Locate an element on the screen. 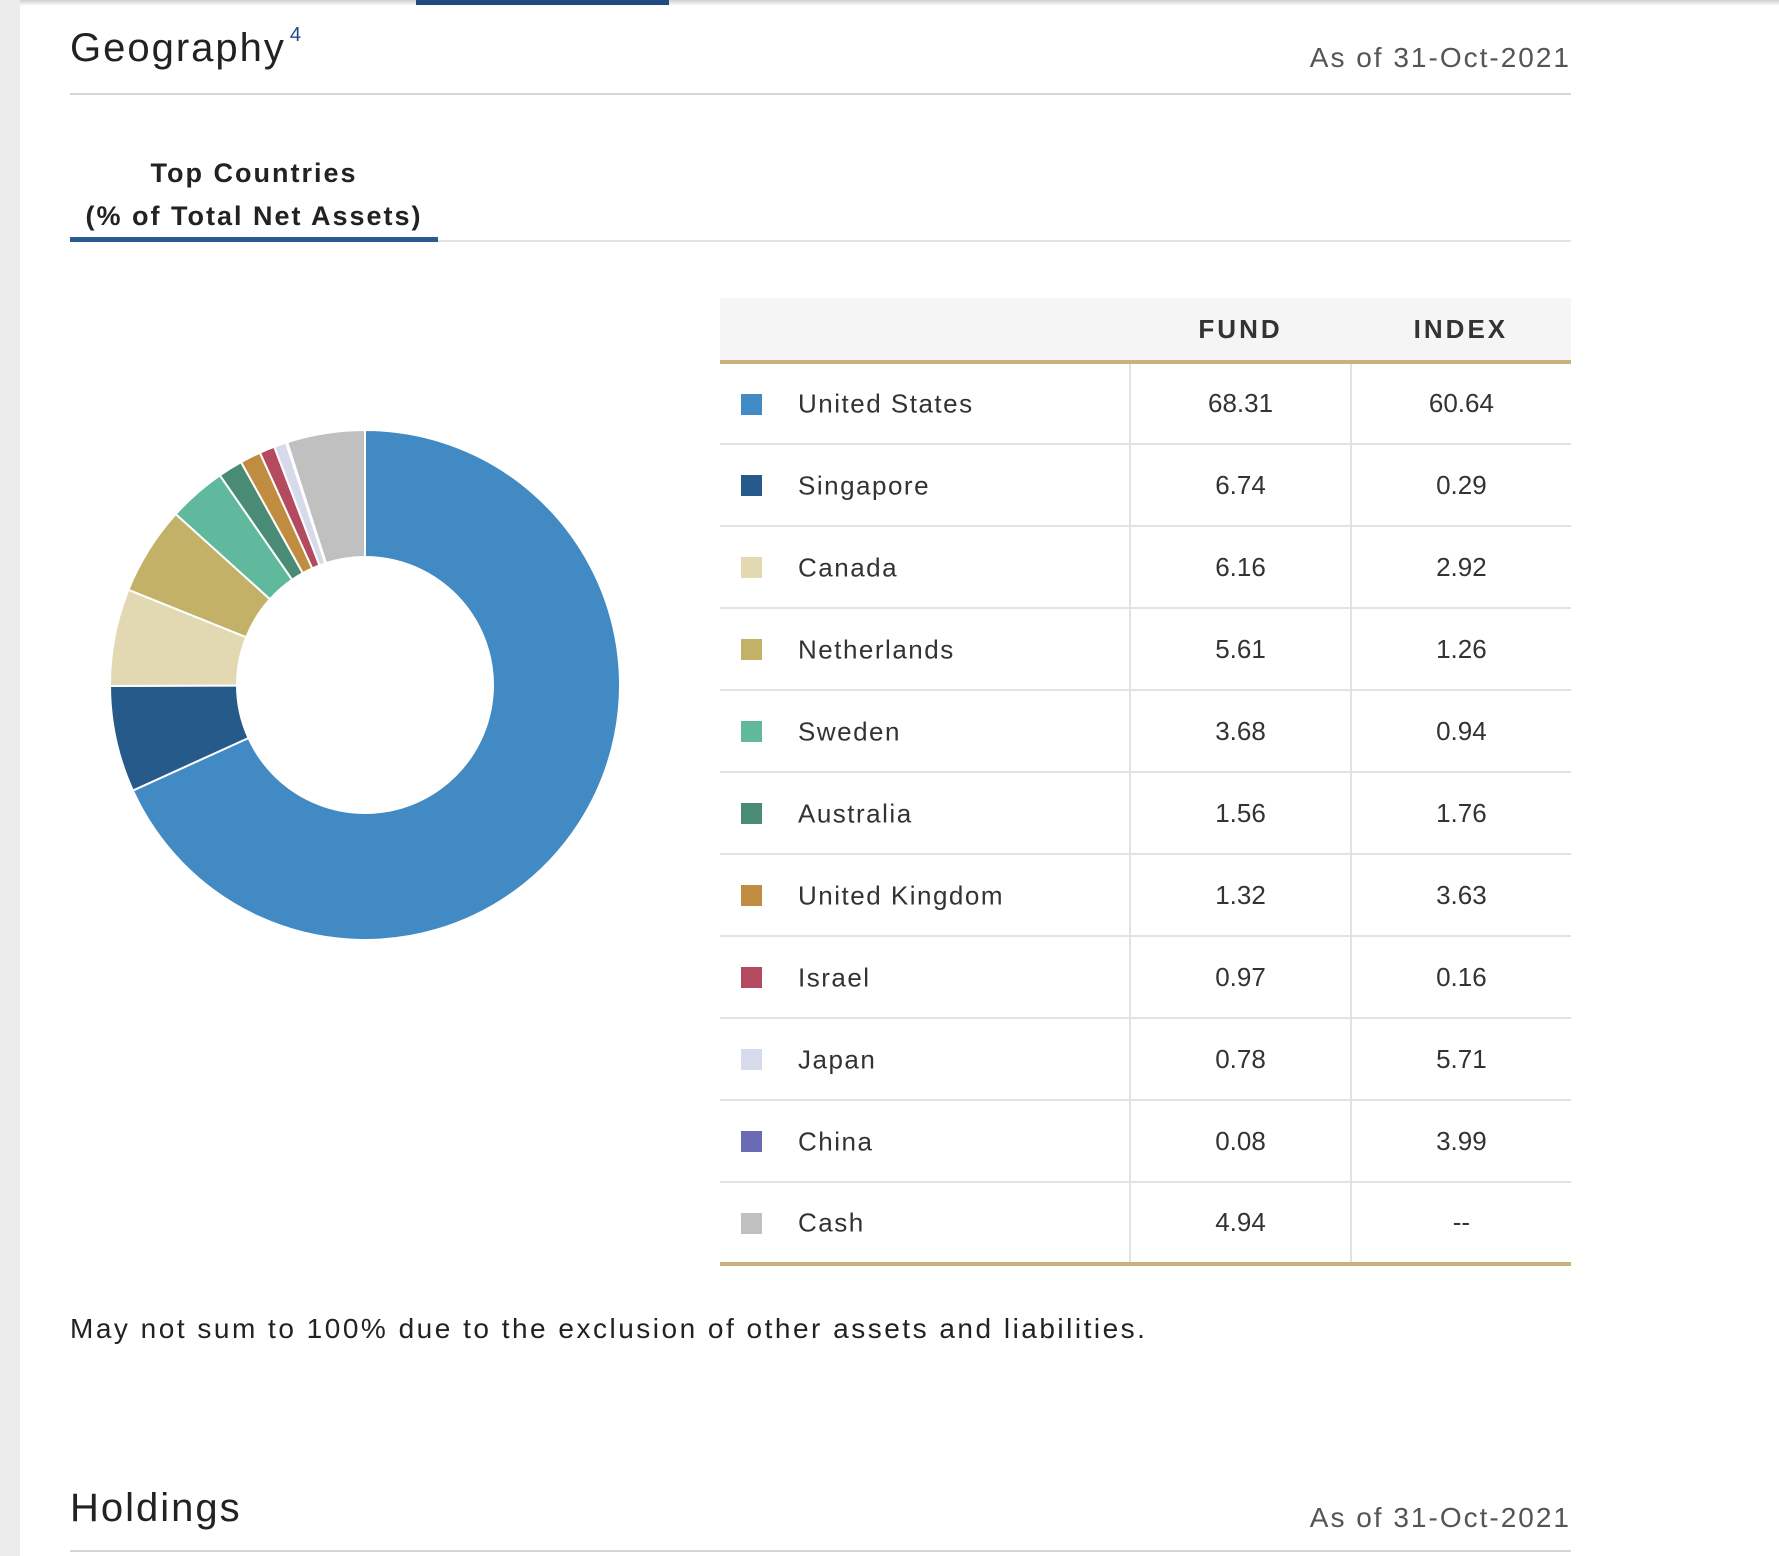  tab-top-countries: Top Countries (% of Total Net Assets) is located at coordinates (254, 195).